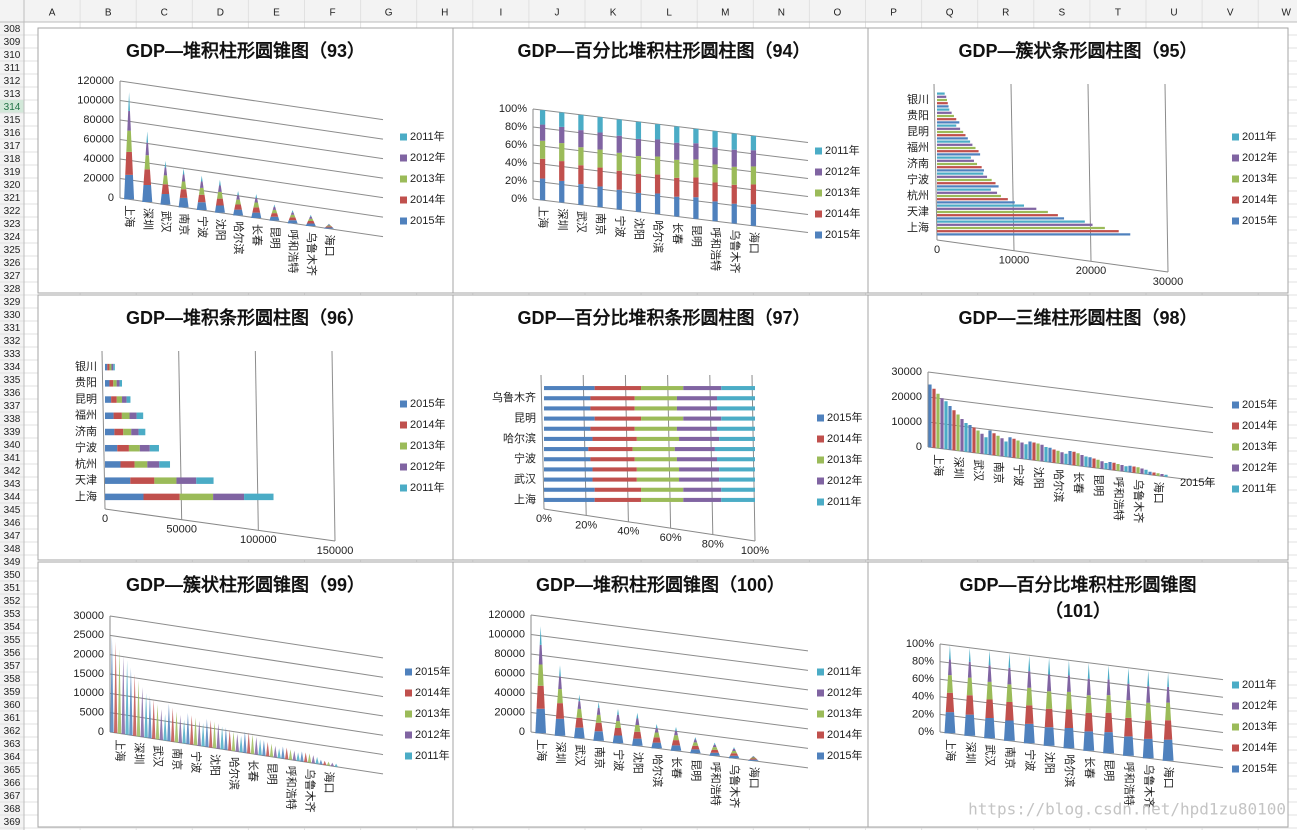 The height and width of the screenshot is (830, 1297). I want to click on row-number: 318, so click(12, 159).